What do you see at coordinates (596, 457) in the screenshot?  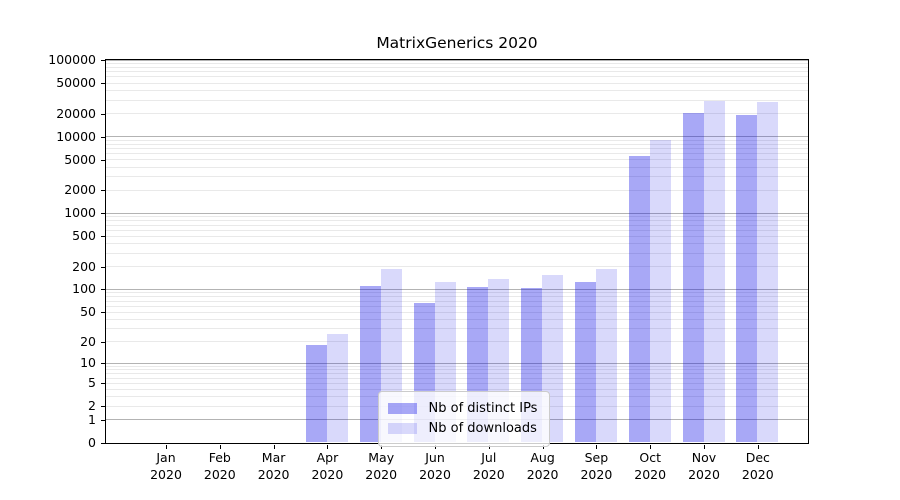 I see `x-tick-month: Sep` at bounding box center [596, 457].